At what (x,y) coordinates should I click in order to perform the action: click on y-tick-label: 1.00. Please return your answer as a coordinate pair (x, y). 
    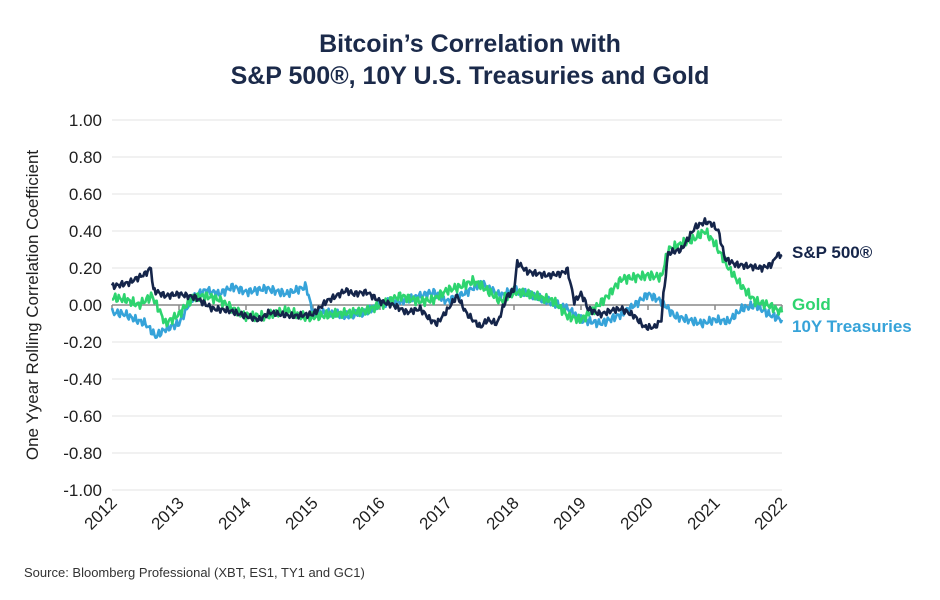
    Looking at the image, I should click on (85, 120).